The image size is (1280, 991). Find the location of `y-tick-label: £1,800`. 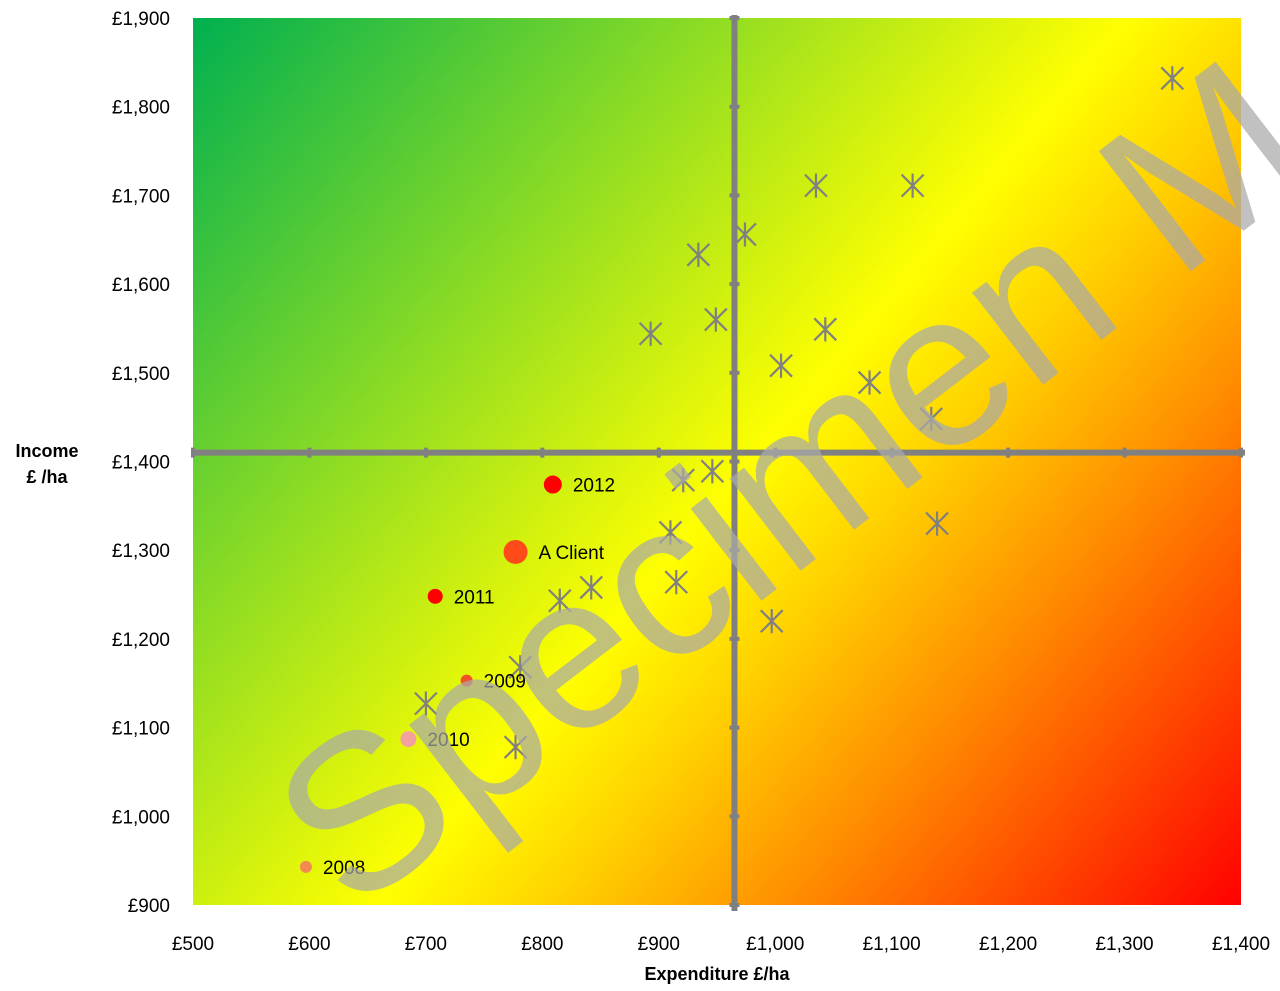

y-tick-label: £1,800 is located at coordinates (141, 108).